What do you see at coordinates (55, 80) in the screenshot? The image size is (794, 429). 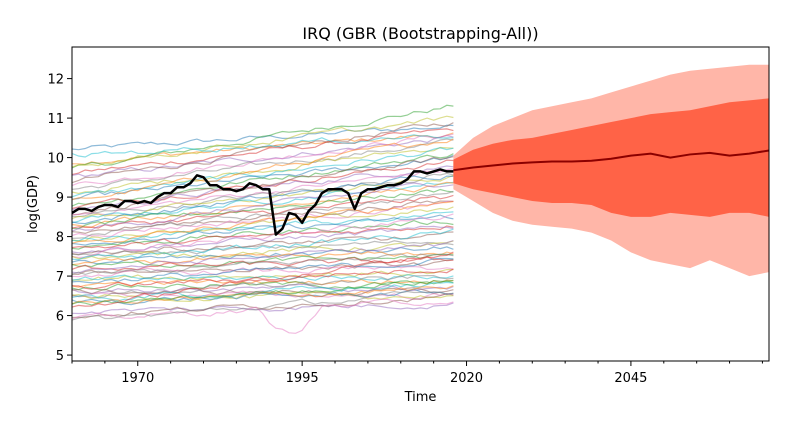 I see `y-tick-label: 12` at bounding box center [55, 80].